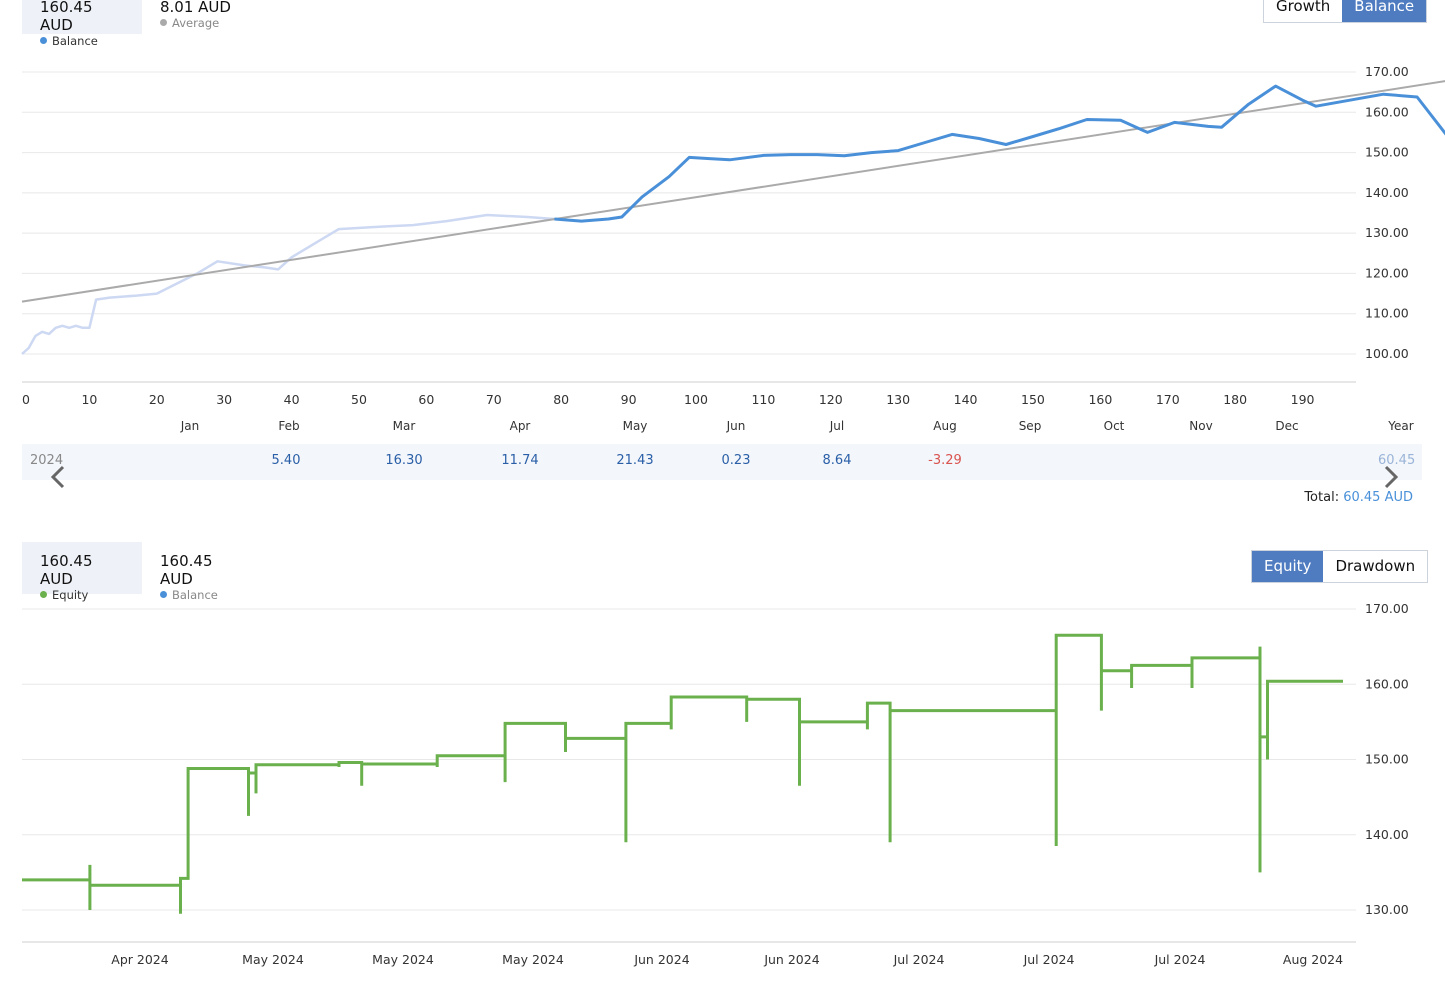 The image size is (1445, 982). I want to click on x-tick-label: 20, so click(157, 399).